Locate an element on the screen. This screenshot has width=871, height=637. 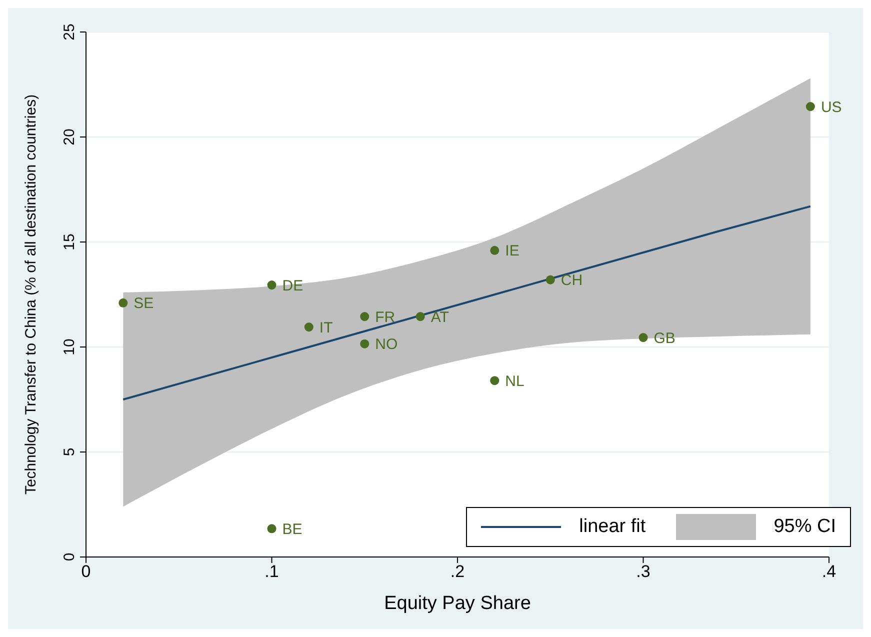
data-label: BE is located at coordinates (292, 529).